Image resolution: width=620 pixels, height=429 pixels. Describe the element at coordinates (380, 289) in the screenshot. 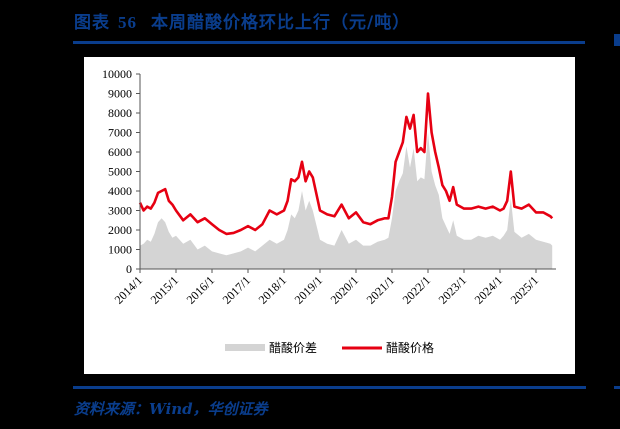

I see `x-tick-label: 2021/1` at that location.